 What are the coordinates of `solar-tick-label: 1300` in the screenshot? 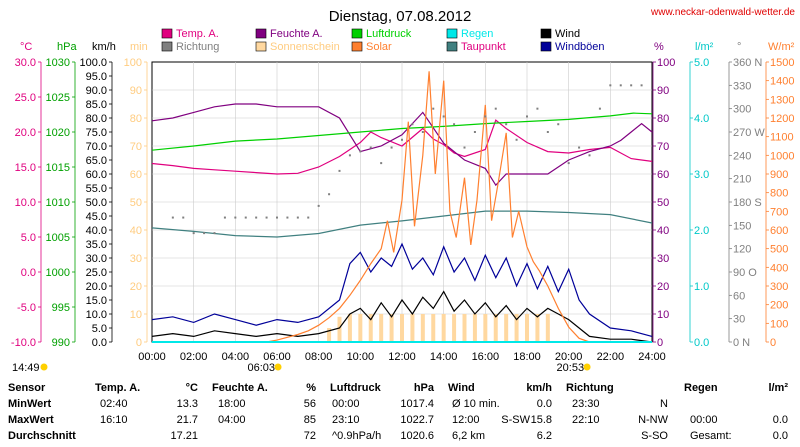 It's located at (782, 100).